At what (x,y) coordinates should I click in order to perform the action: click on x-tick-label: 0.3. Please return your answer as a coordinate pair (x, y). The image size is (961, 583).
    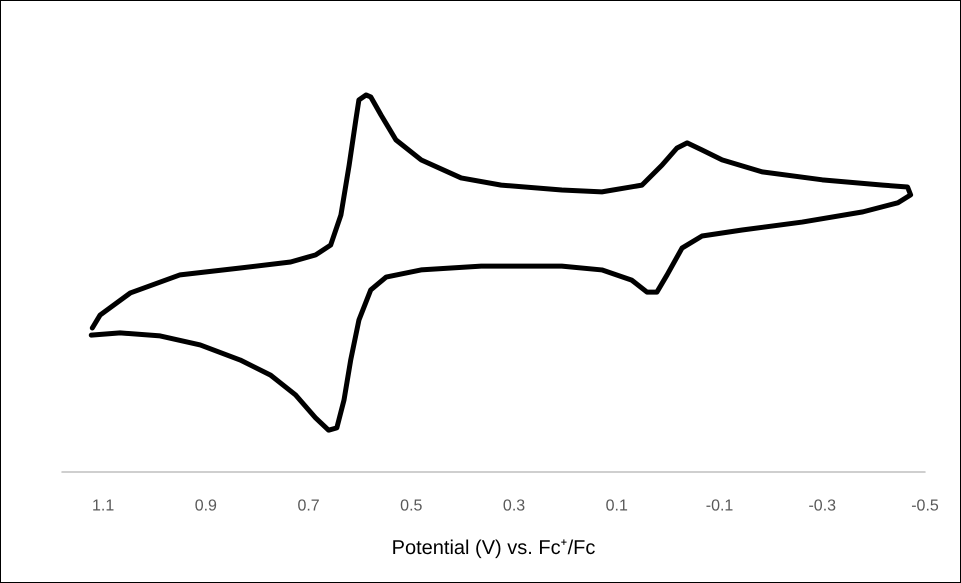
    Looking at the image, I should click on (514, 506).